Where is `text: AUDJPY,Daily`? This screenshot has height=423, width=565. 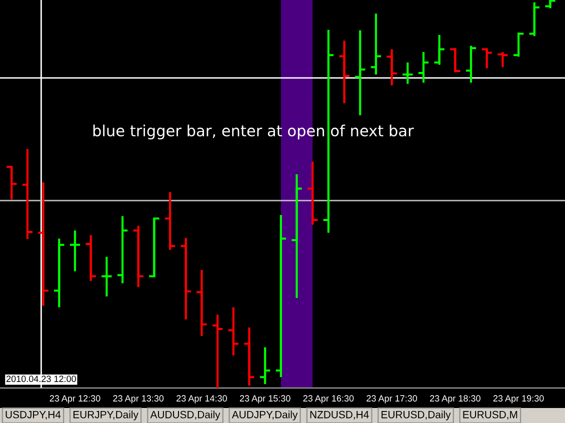 text: AUDJPY,Daily is located at coordinates (265, 415).